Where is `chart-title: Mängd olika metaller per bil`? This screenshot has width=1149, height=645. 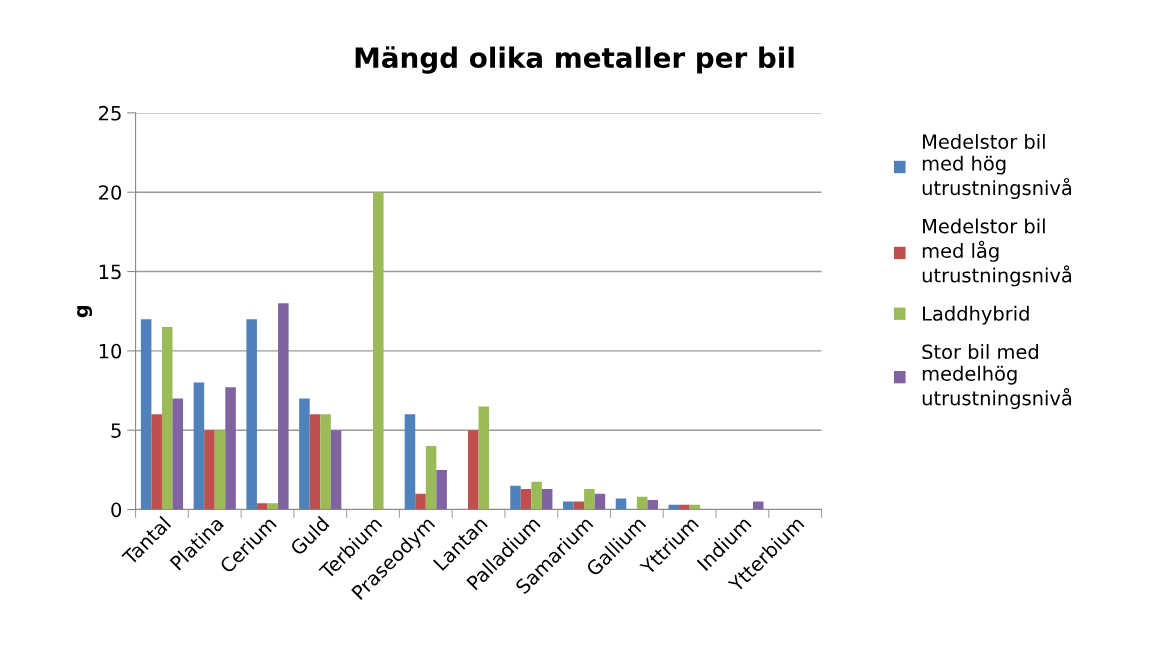 chart-title: Mängd olika metaller per bil is located at coordinates (574, 60).